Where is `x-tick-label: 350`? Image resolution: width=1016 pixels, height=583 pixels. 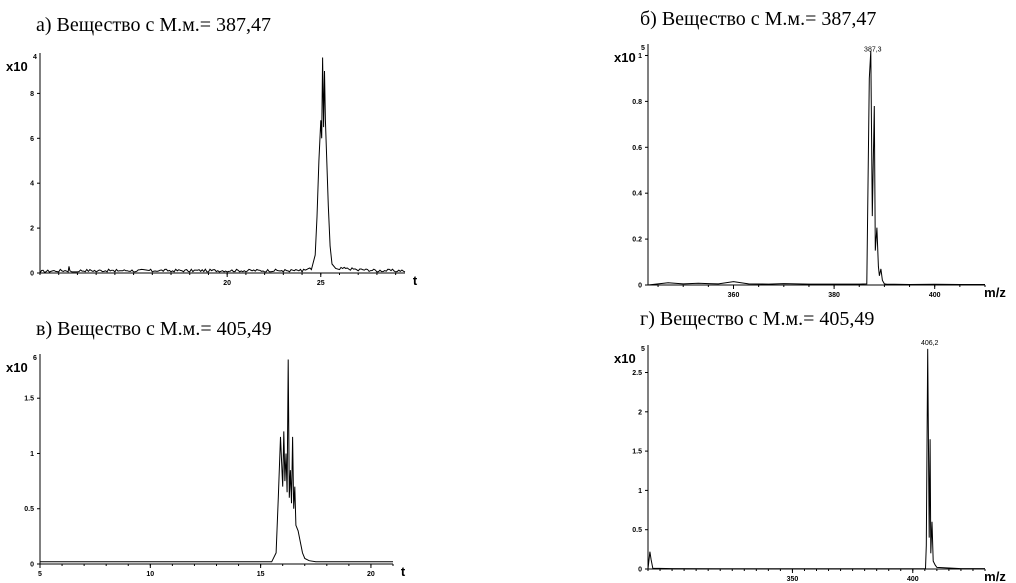 x-tick-label: 350 is located at coordinates (793, 579).